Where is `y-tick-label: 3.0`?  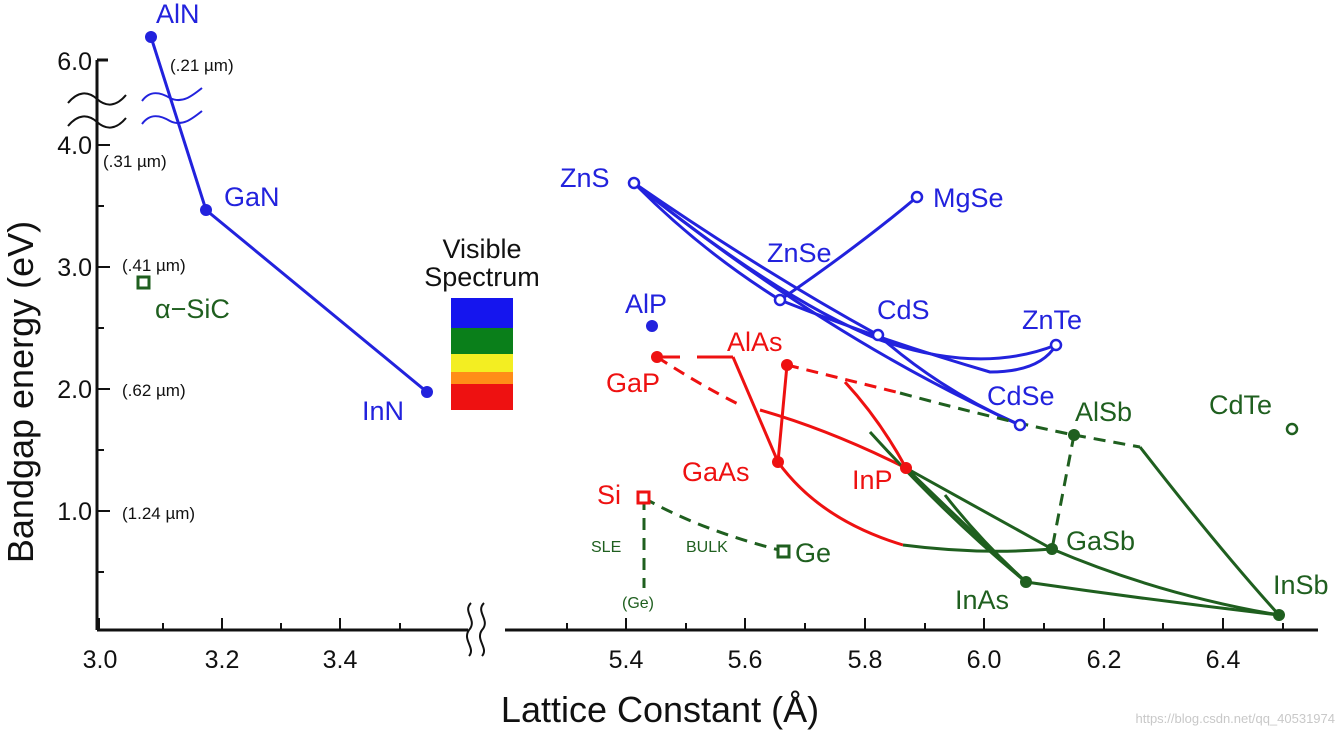 y-tick-label: 3.0 is located at coordinates (74, 268).